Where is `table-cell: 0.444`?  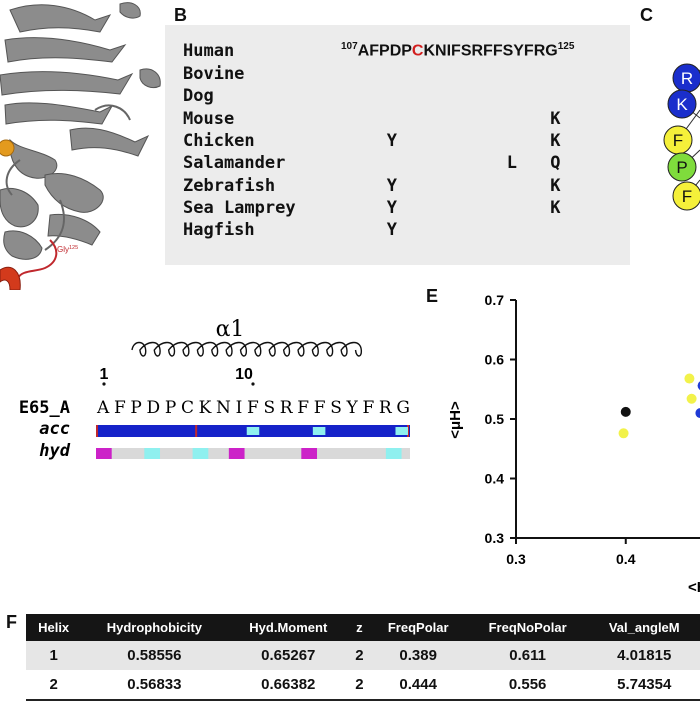 table-cell: 0.444 is located at coordinates (418, 685).